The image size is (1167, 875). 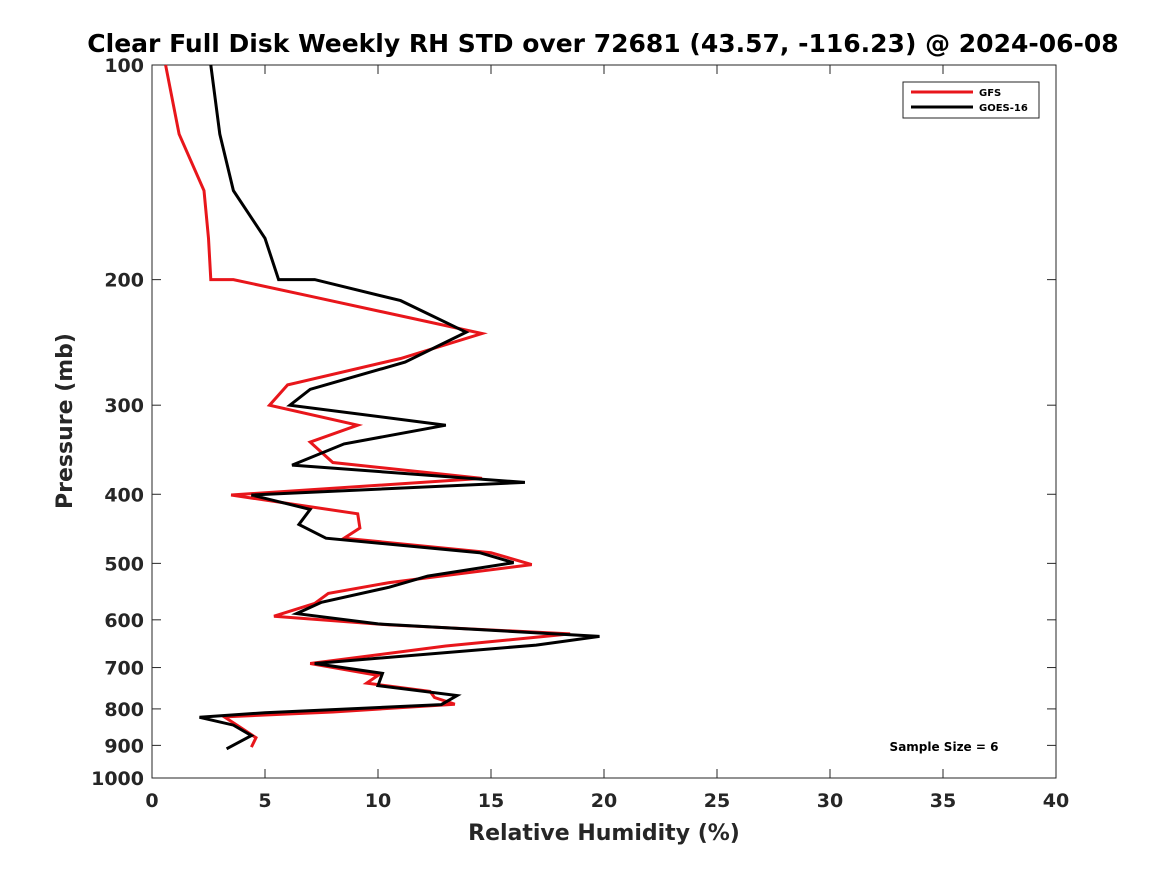 I want to click on y-tick-label: 200, so click(x=124, y=281).